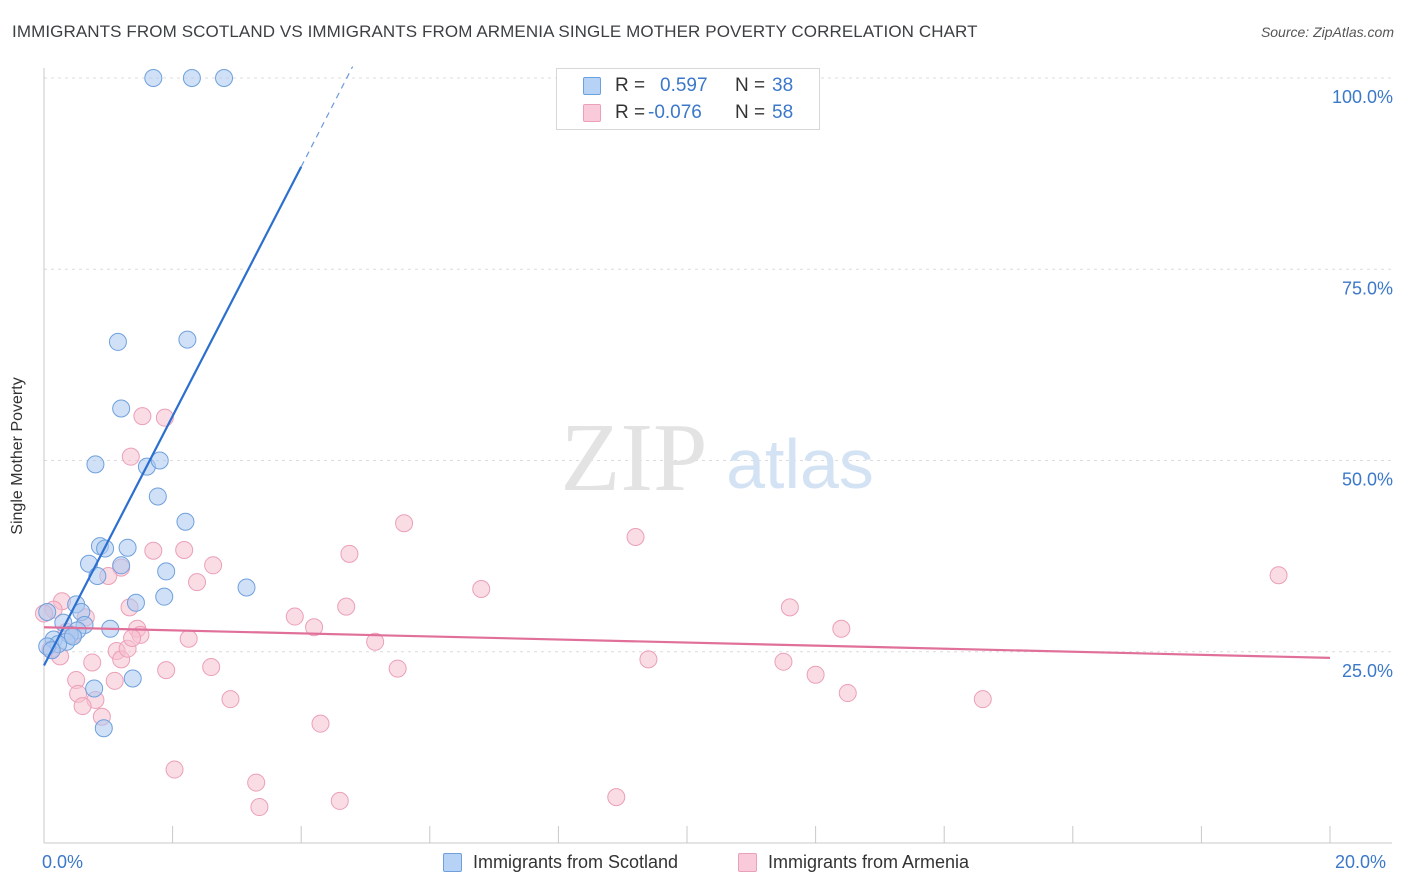  Describe the element at coordinates (1361, 862) in the screenshot. I see `x-tick-label-max: 20.0%` at that location.